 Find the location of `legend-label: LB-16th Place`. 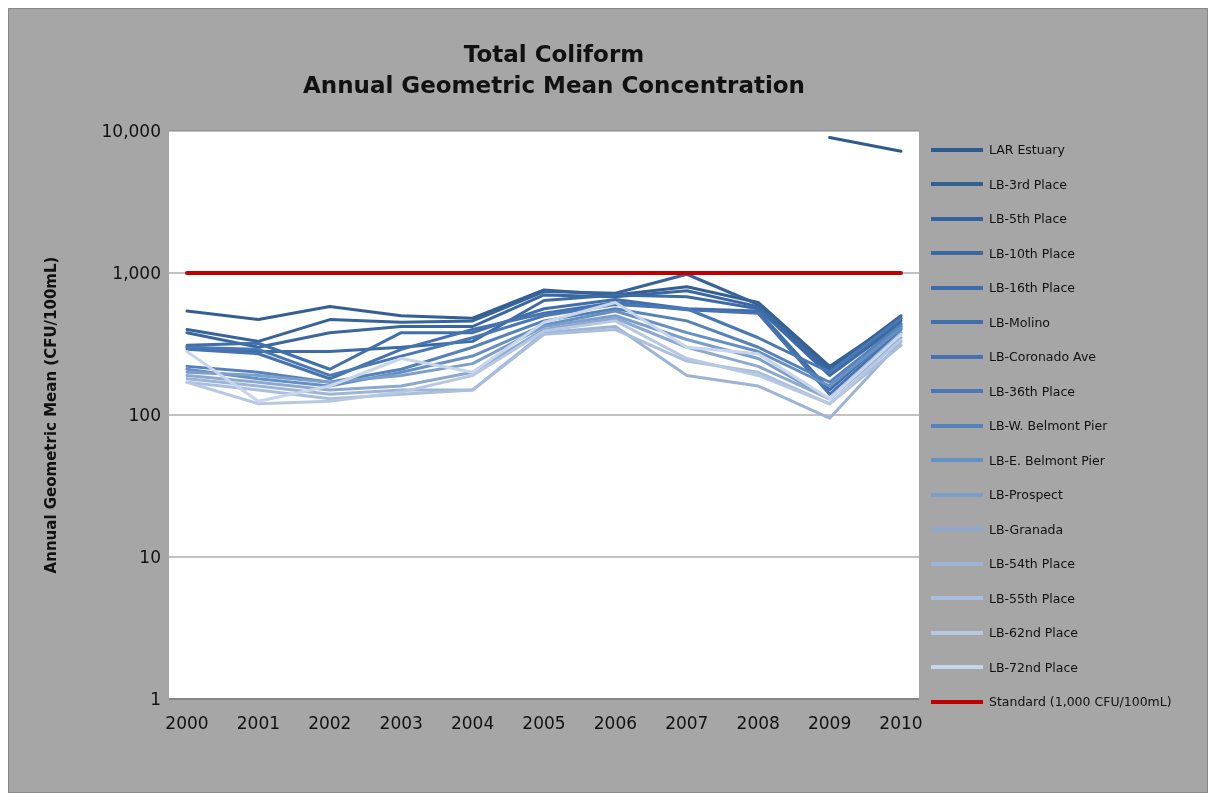

legend-label: LB-16th Place is located at coordinates (1032, 287).